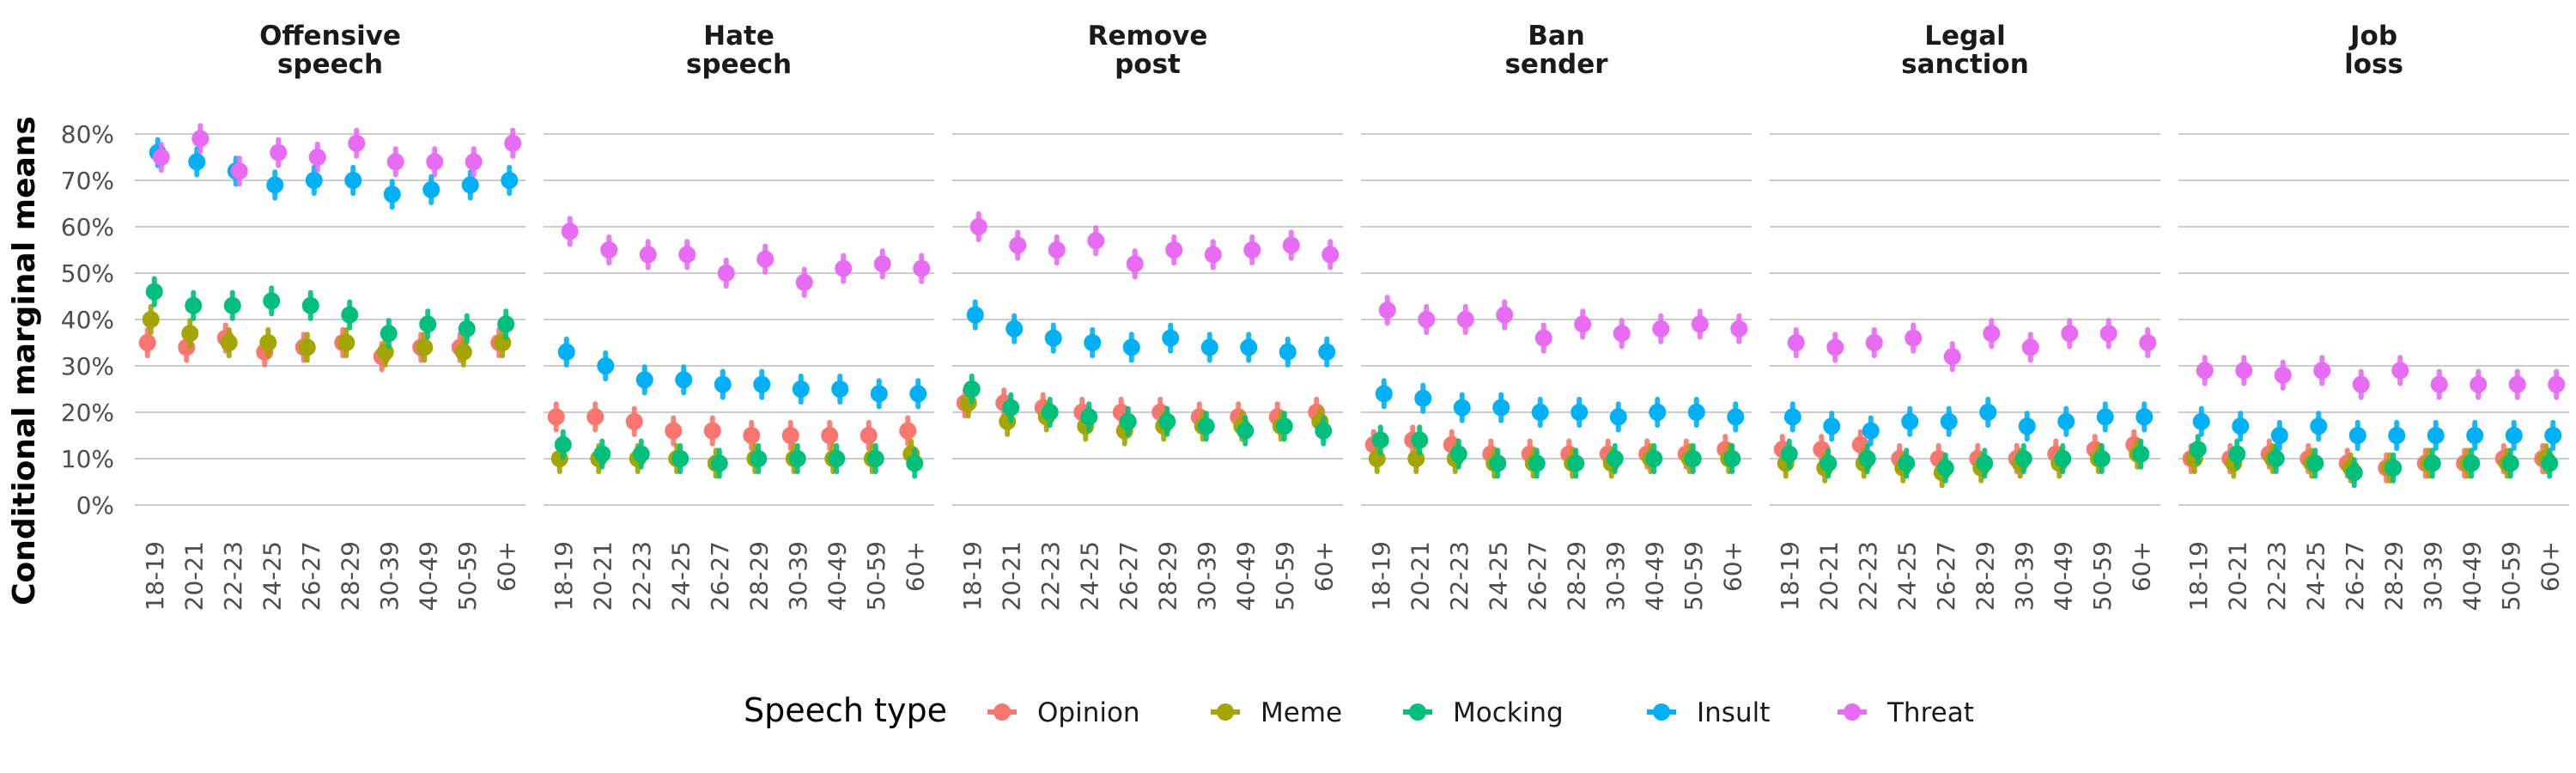 This screenshot has width=2576, height=773. Describe the element at coordinates (389, 576) in the screenshot. I see `x-tick-label: 30-39` at that location.